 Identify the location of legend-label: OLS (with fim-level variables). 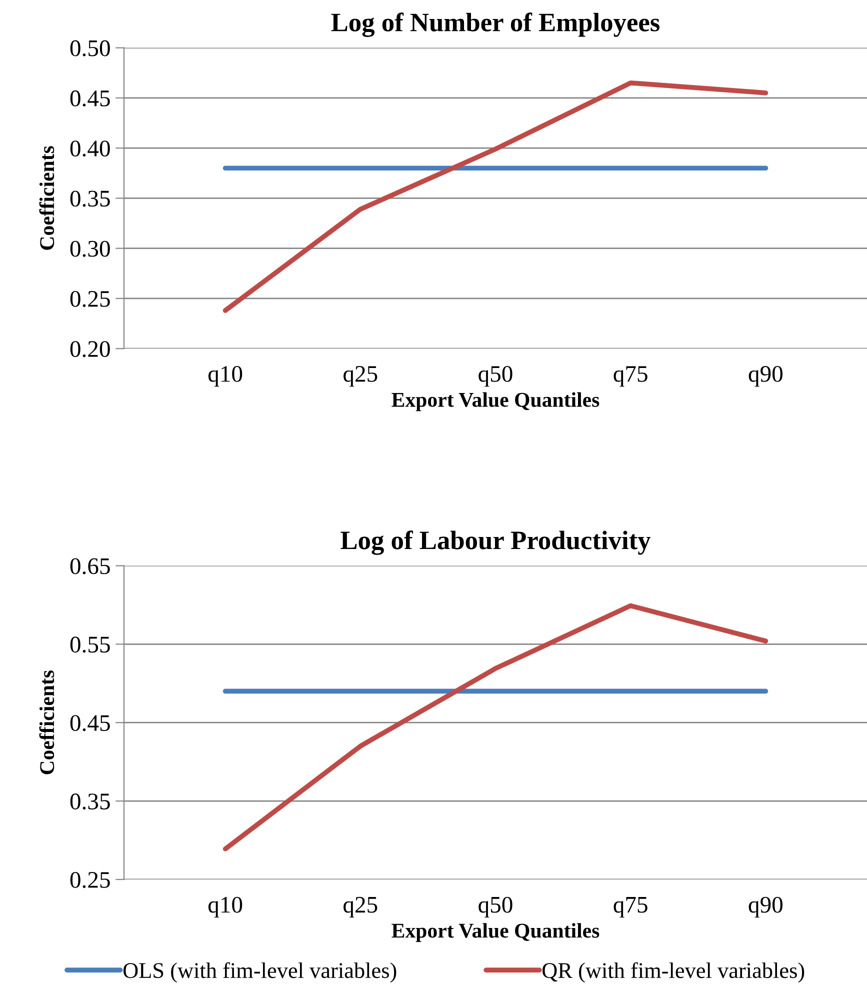
(259, 972).